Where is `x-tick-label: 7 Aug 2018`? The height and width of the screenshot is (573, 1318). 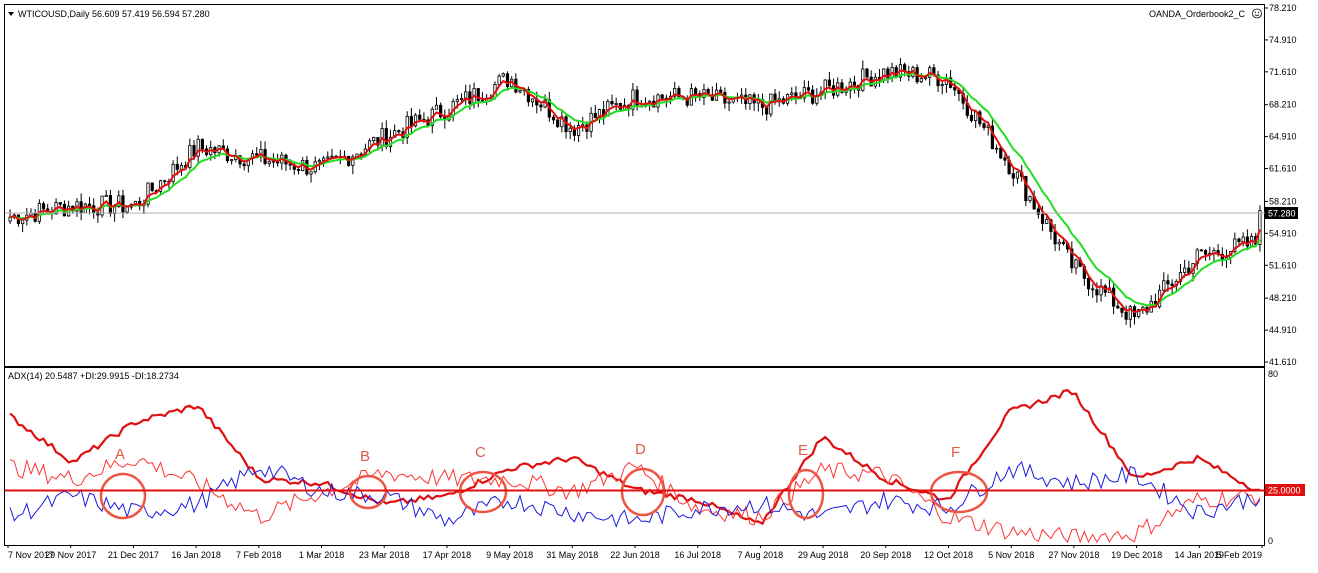
x-tick-label: 7 Aug 2018 is located at coordinates (761, 555).